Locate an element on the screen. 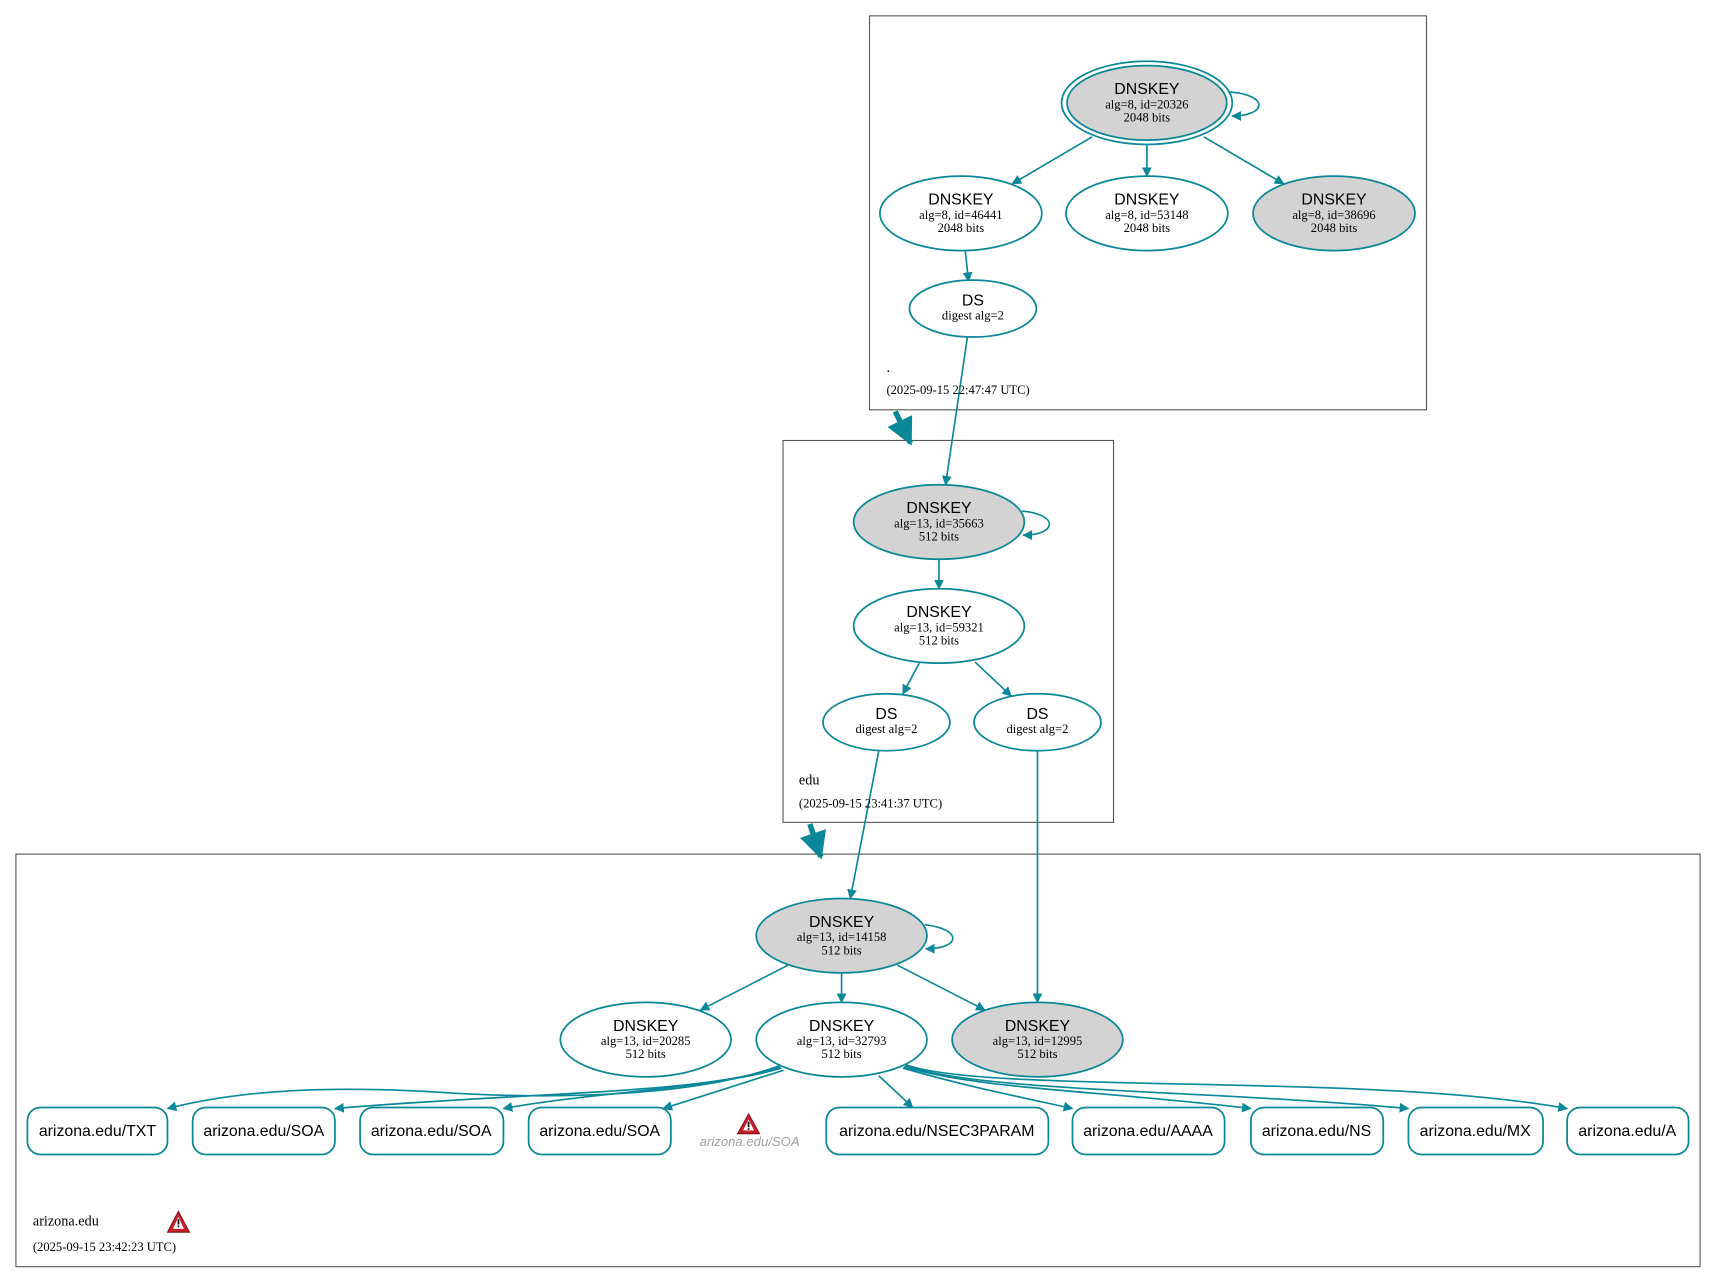 The image size is (1716, 1282). record-mx: arizona.edu/MX is located at coordinates (1475, 1131).